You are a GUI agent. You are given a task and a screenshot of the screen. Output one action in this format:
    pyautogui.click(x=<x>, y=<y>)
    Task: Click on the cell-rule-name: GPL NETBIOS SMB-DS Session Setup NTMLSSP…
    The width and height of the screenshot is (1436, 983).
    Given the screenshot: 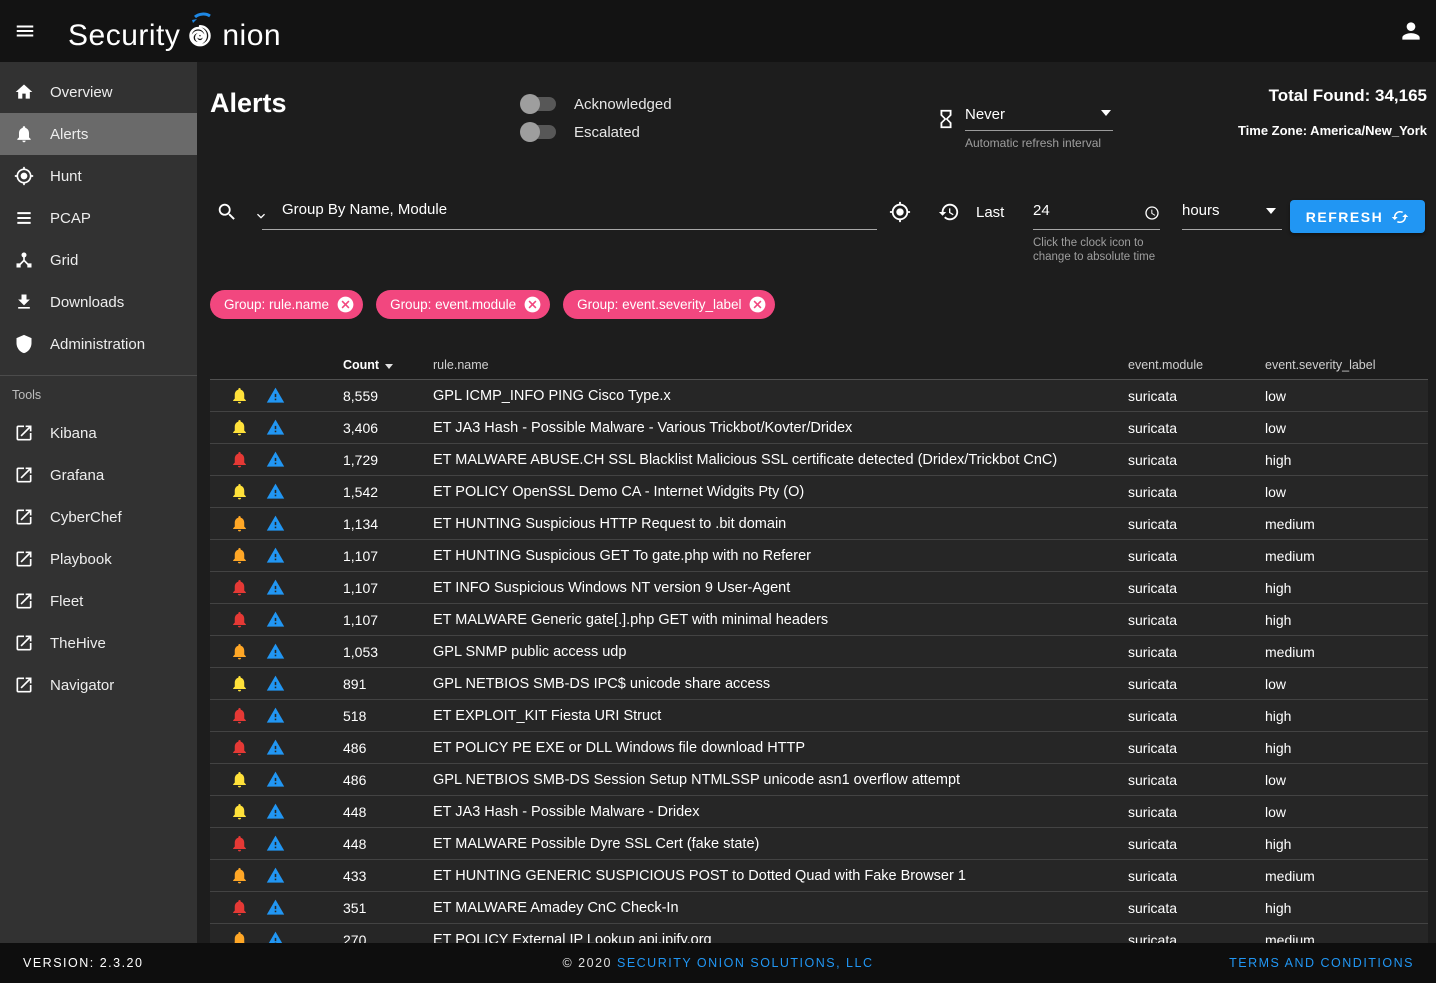 What is the action you would take?
    pyautogui.click(x=697, y=779)
    